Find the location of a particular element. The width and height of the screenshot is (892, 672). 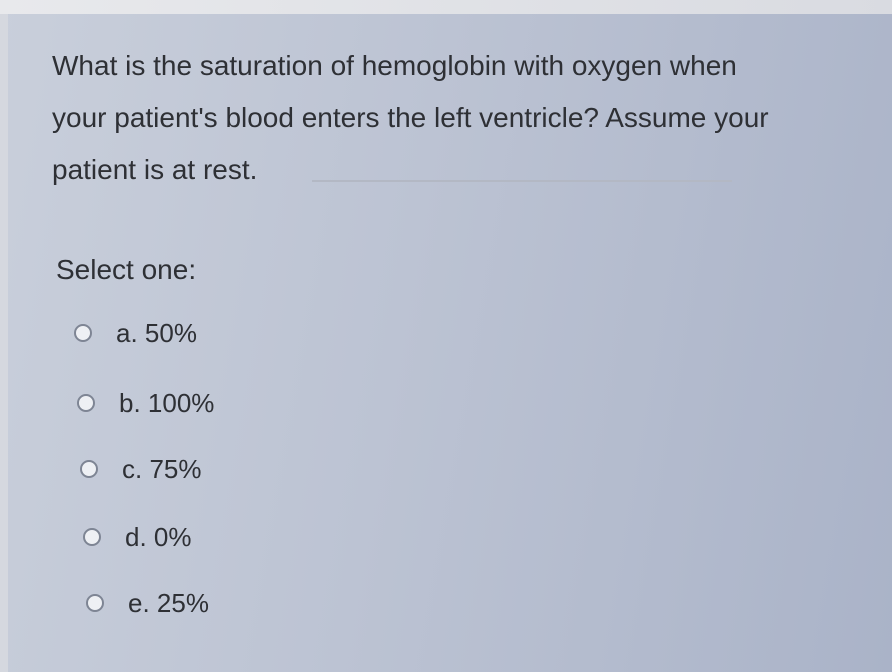

option: a. 50% is located at coordinates (135, 333).